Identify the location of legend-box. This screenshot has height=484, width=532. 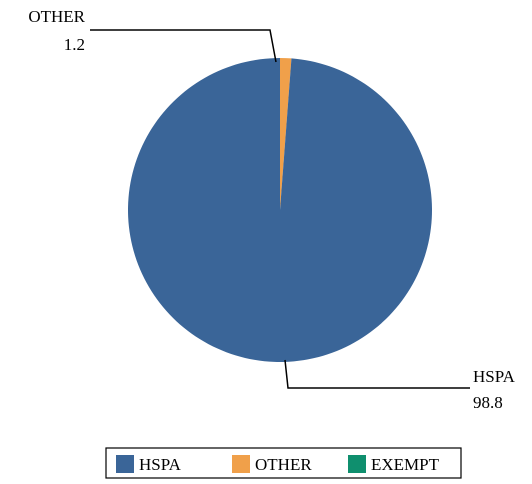
(283, 463).